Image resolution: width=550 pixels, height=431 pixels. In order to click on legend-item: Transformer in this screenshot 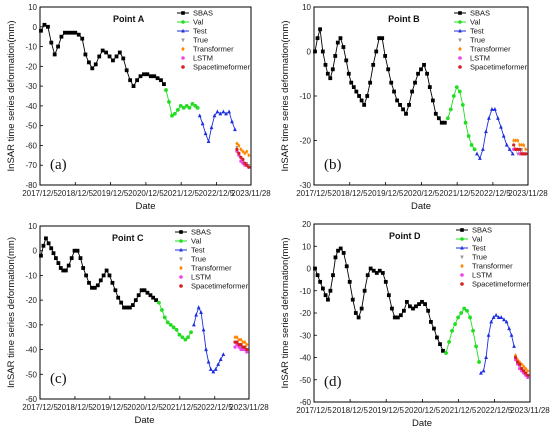, I will do `click(486, 266)`.